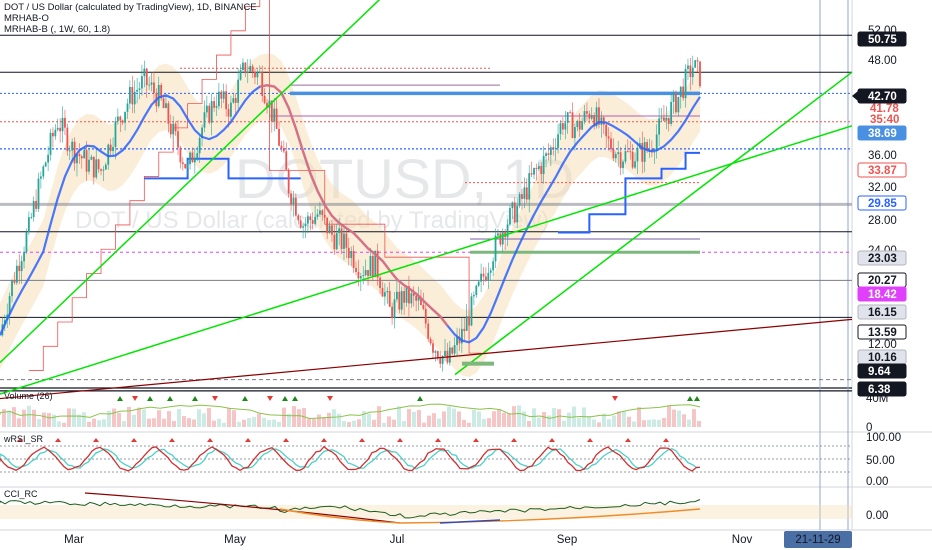 This screenshot has height=550, width=932. Describe the element at coordinates (882, 171) in the screenshot. I see `price-tag-text: 33.87` at that location.